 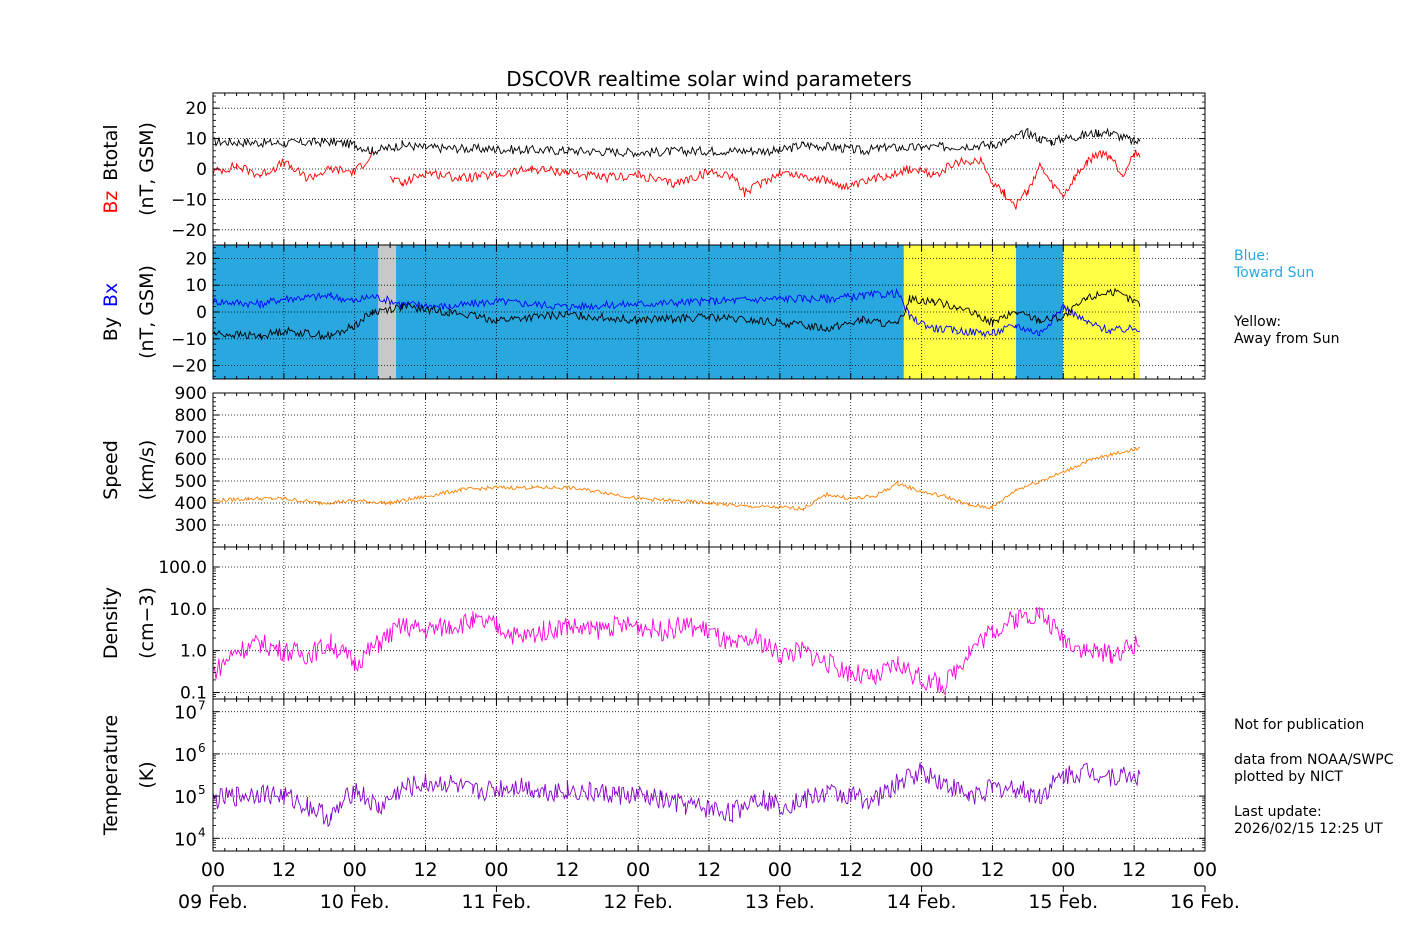 I want to click on xtick-label-11: 12, so click(x=992, y=870).